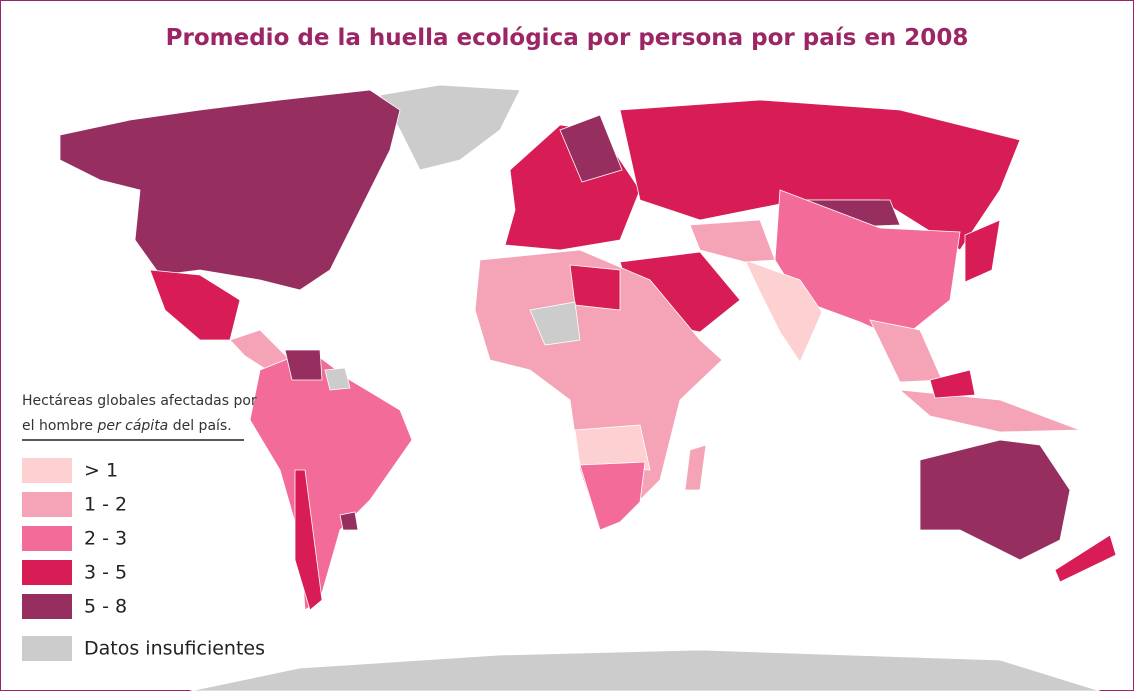  Describe the element at coordinates (337, 379) in the screenshot. I see `guianas` at that location.